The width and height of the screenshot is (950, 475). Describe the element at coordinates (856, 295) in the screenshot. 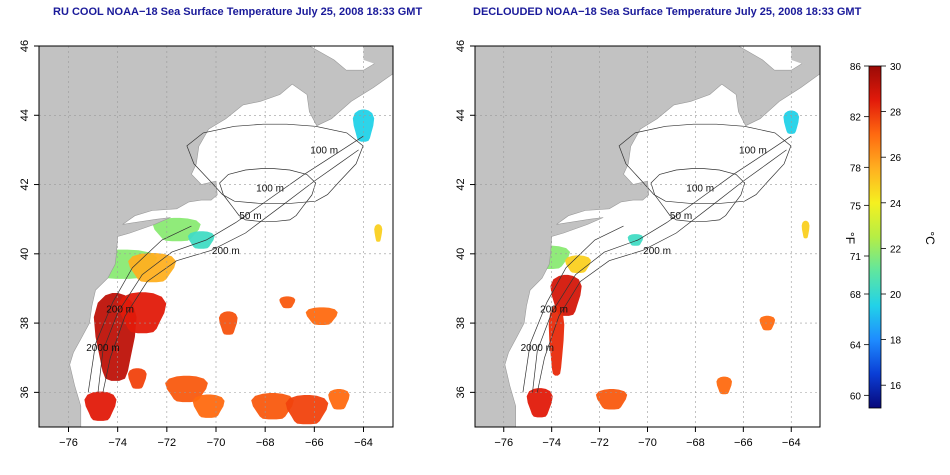

I see `fahrenheit-tick-label: 68` at that location.